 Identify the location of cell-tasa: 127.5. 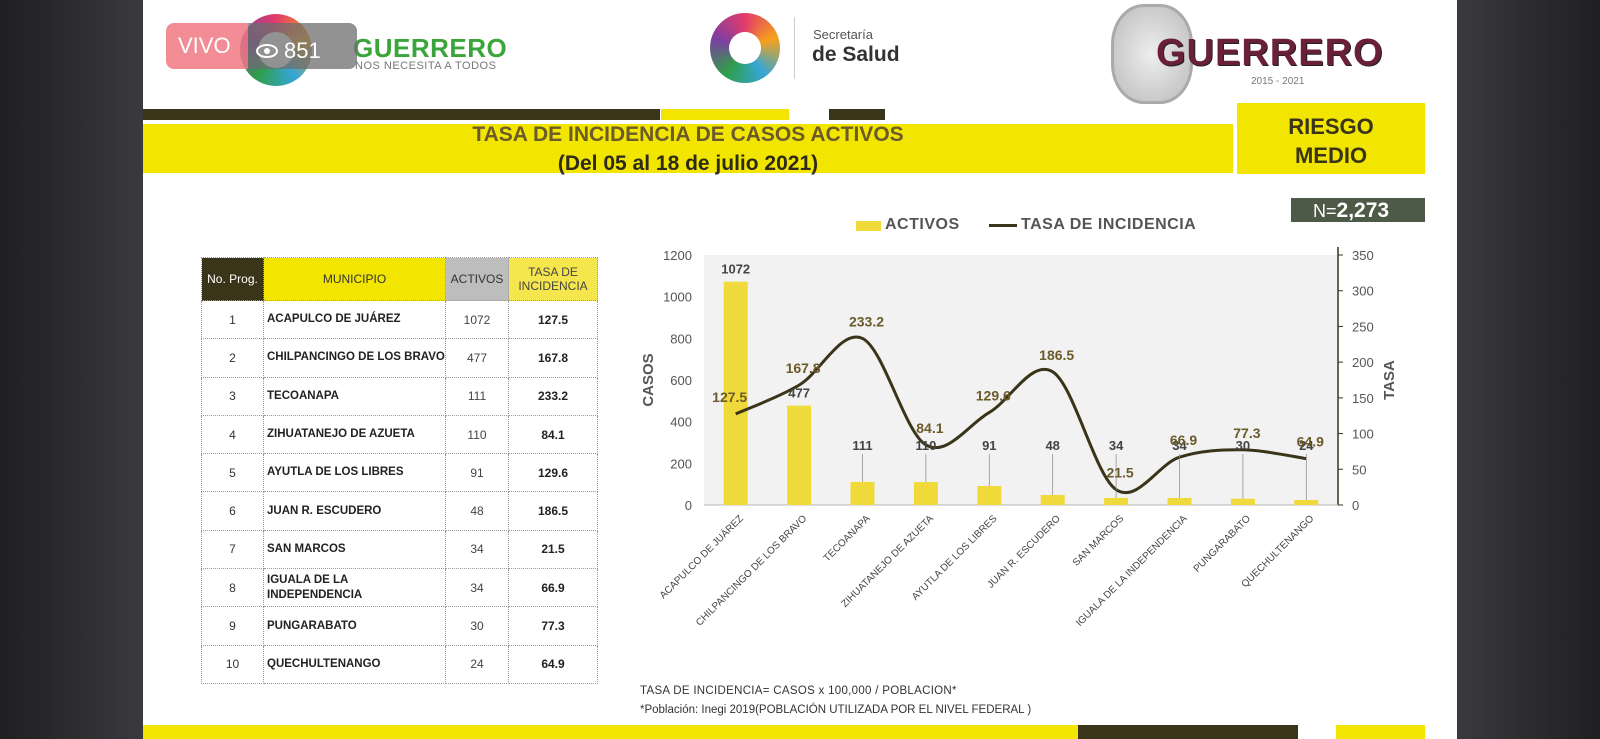
(553, 319).